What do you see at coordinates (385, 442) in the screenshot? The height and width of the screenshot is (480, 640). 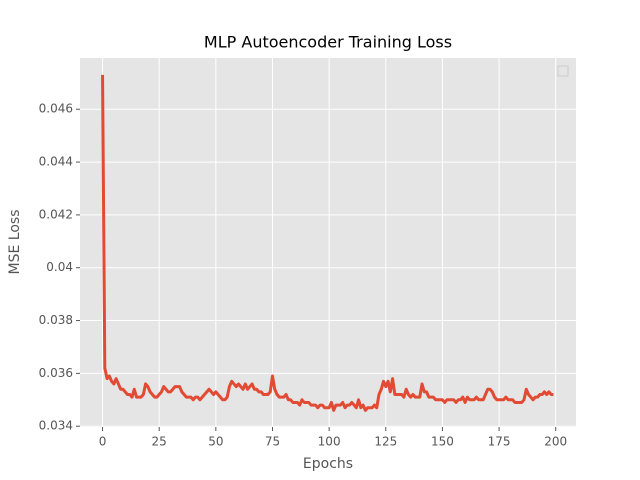 I see `x-tick-label: 125` at bounding box center [385, 442].